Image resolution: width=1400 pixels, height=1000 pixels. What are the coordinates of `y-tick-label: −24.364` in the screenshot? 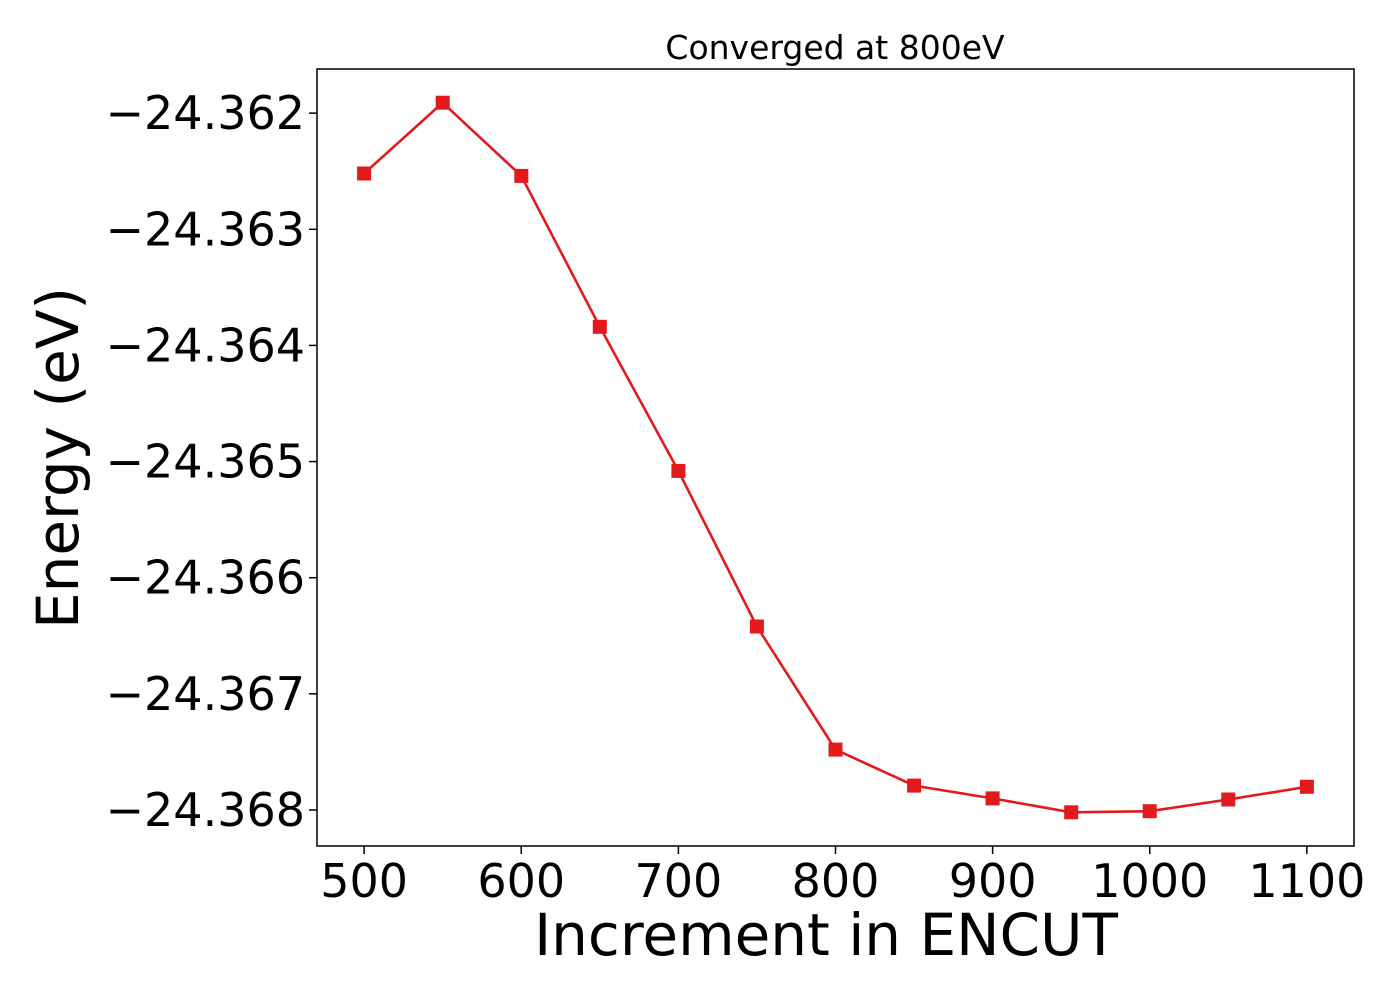 It's located at (206, 345).